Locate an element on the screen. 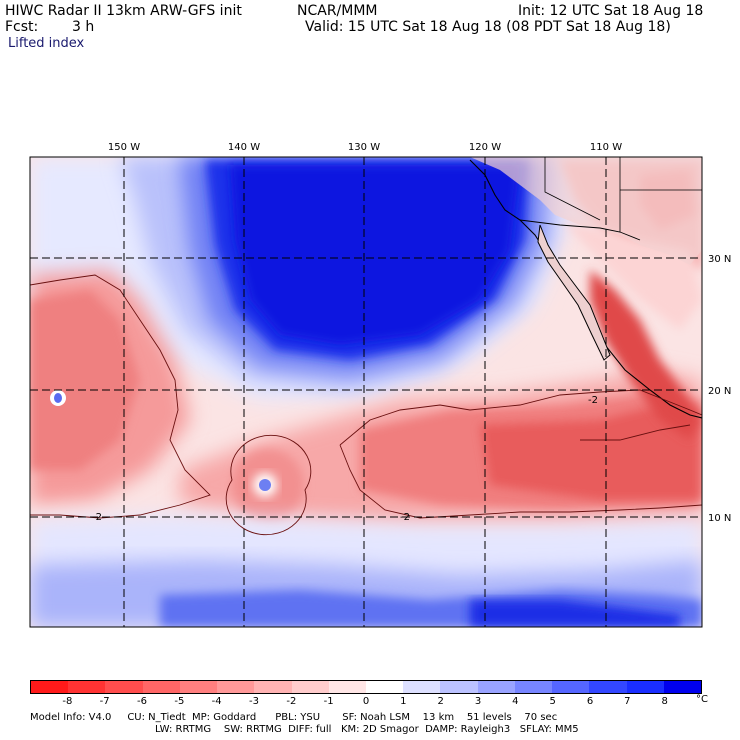 The height and width of the screenshot is (740, 740). field-name: Lifted index is located at coordinates (46, 43).